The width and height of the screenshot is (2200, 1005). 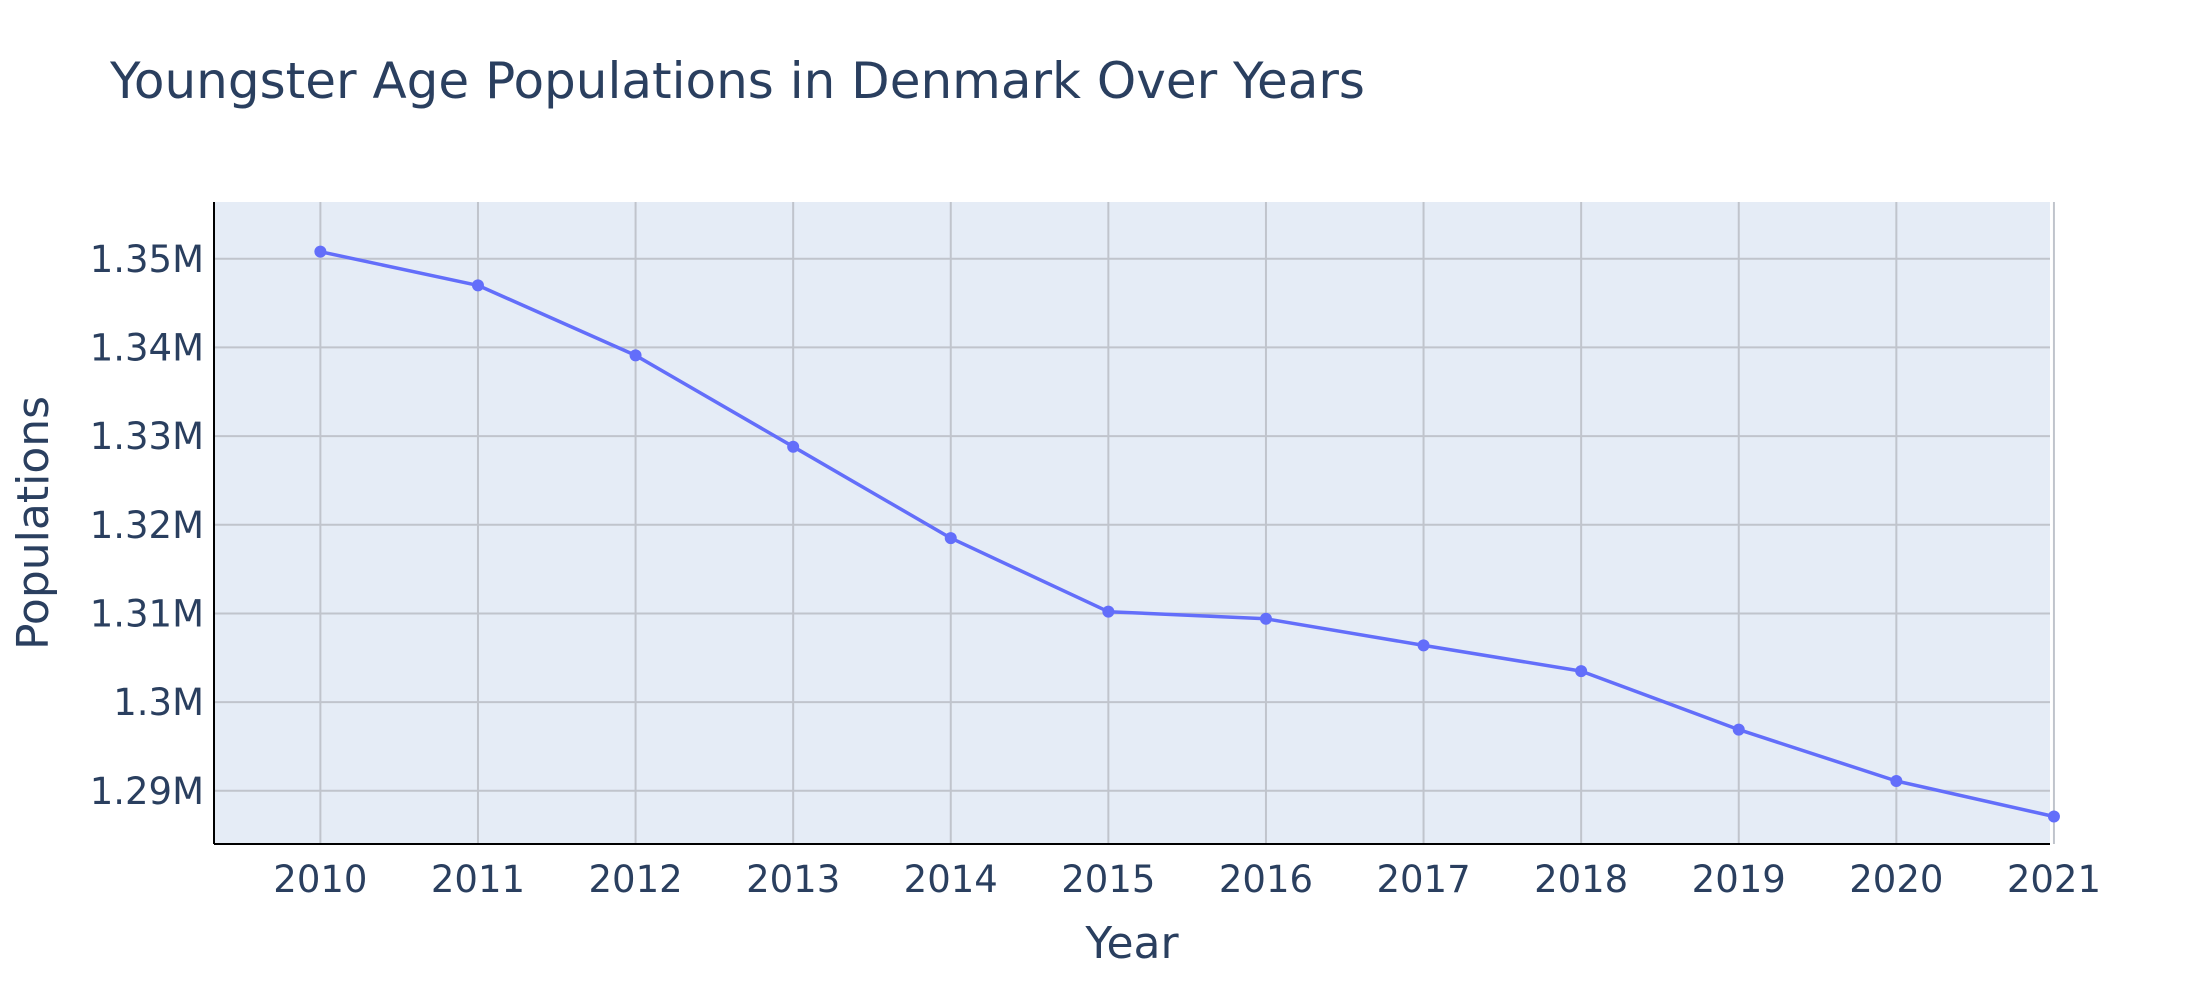 What do you see at coordinates (477, 285) in the screenshot?
I see `data-point-2011` at bounding box center [477, 285].